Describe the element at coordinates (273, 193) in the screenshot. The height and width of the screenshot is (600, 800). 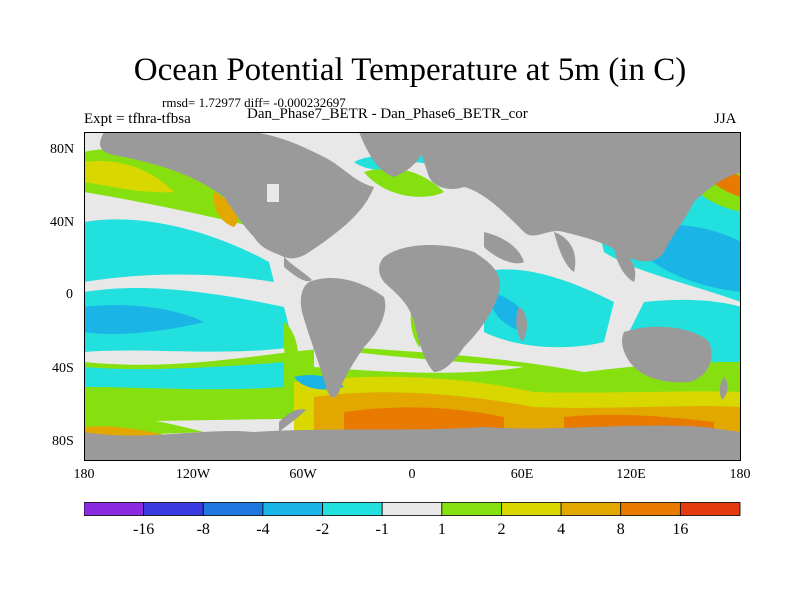
I see `north-pacific-white-patch` at that location.